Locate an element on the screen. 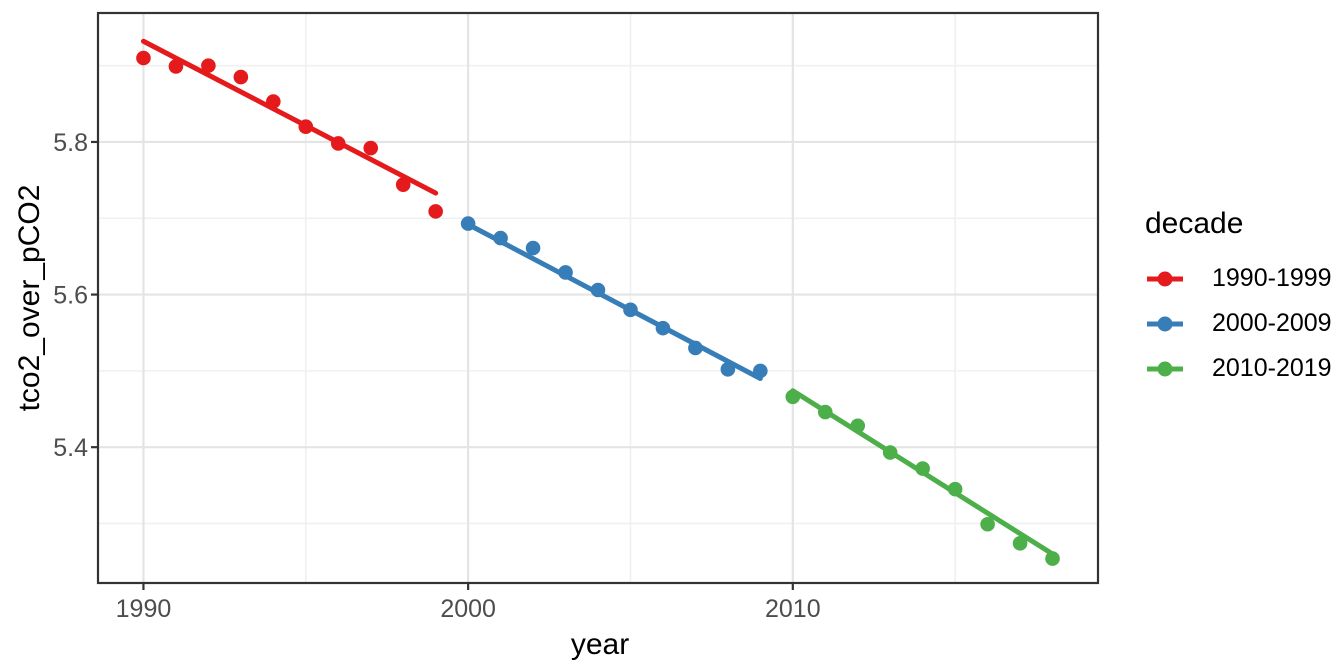 Image resolution: width=1344 pixels, height=672 pixels. legend-items: 1990-1999 2000-2009 2010-2019 is located at coordinates (1238, 323).